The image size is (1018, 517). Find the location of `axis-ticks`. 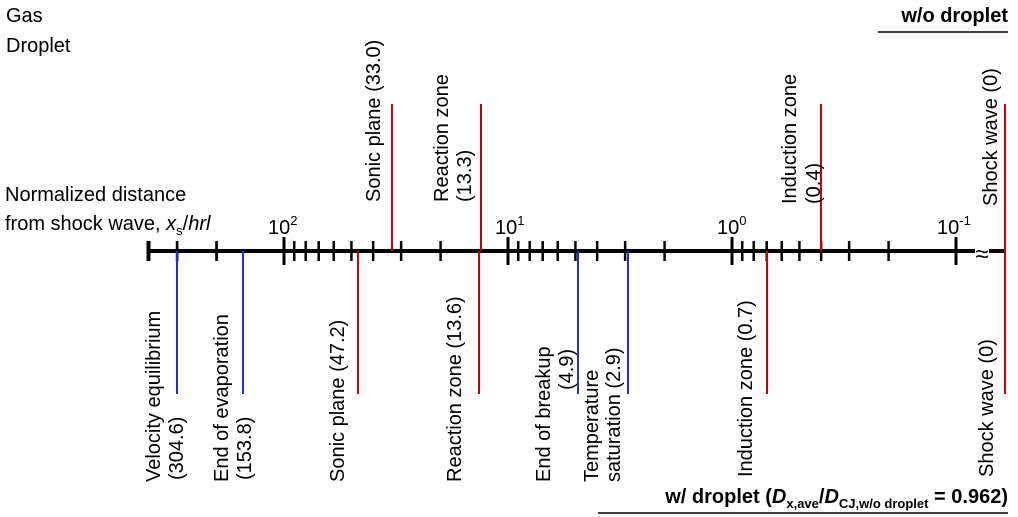

axis-ticks is located at coordinates (552, 251).